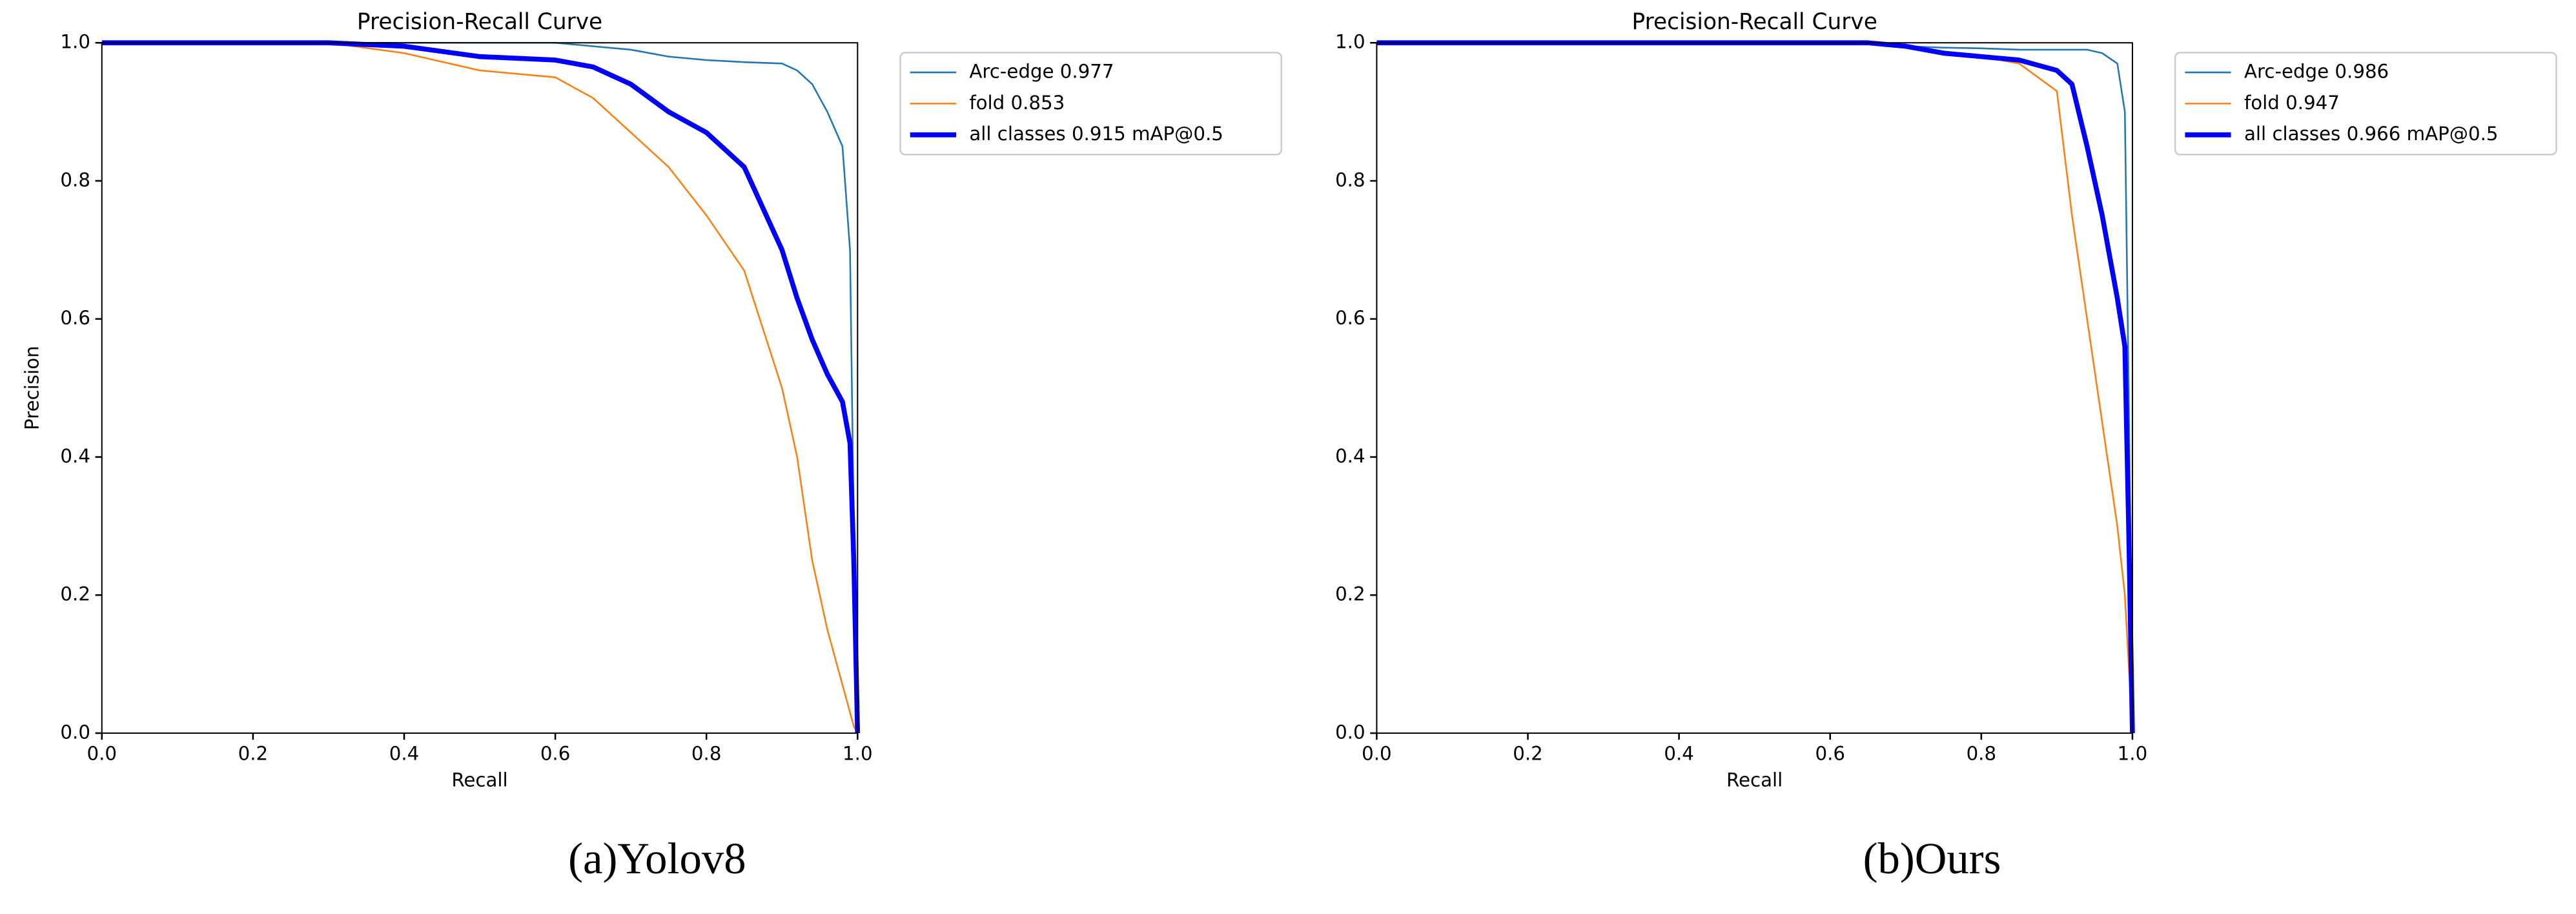 This screenshot has height=914, width=2576. Describe the element at coordinates (2292, 103) in the screenshot. I see `legend-label: fold 0.947` at that location.